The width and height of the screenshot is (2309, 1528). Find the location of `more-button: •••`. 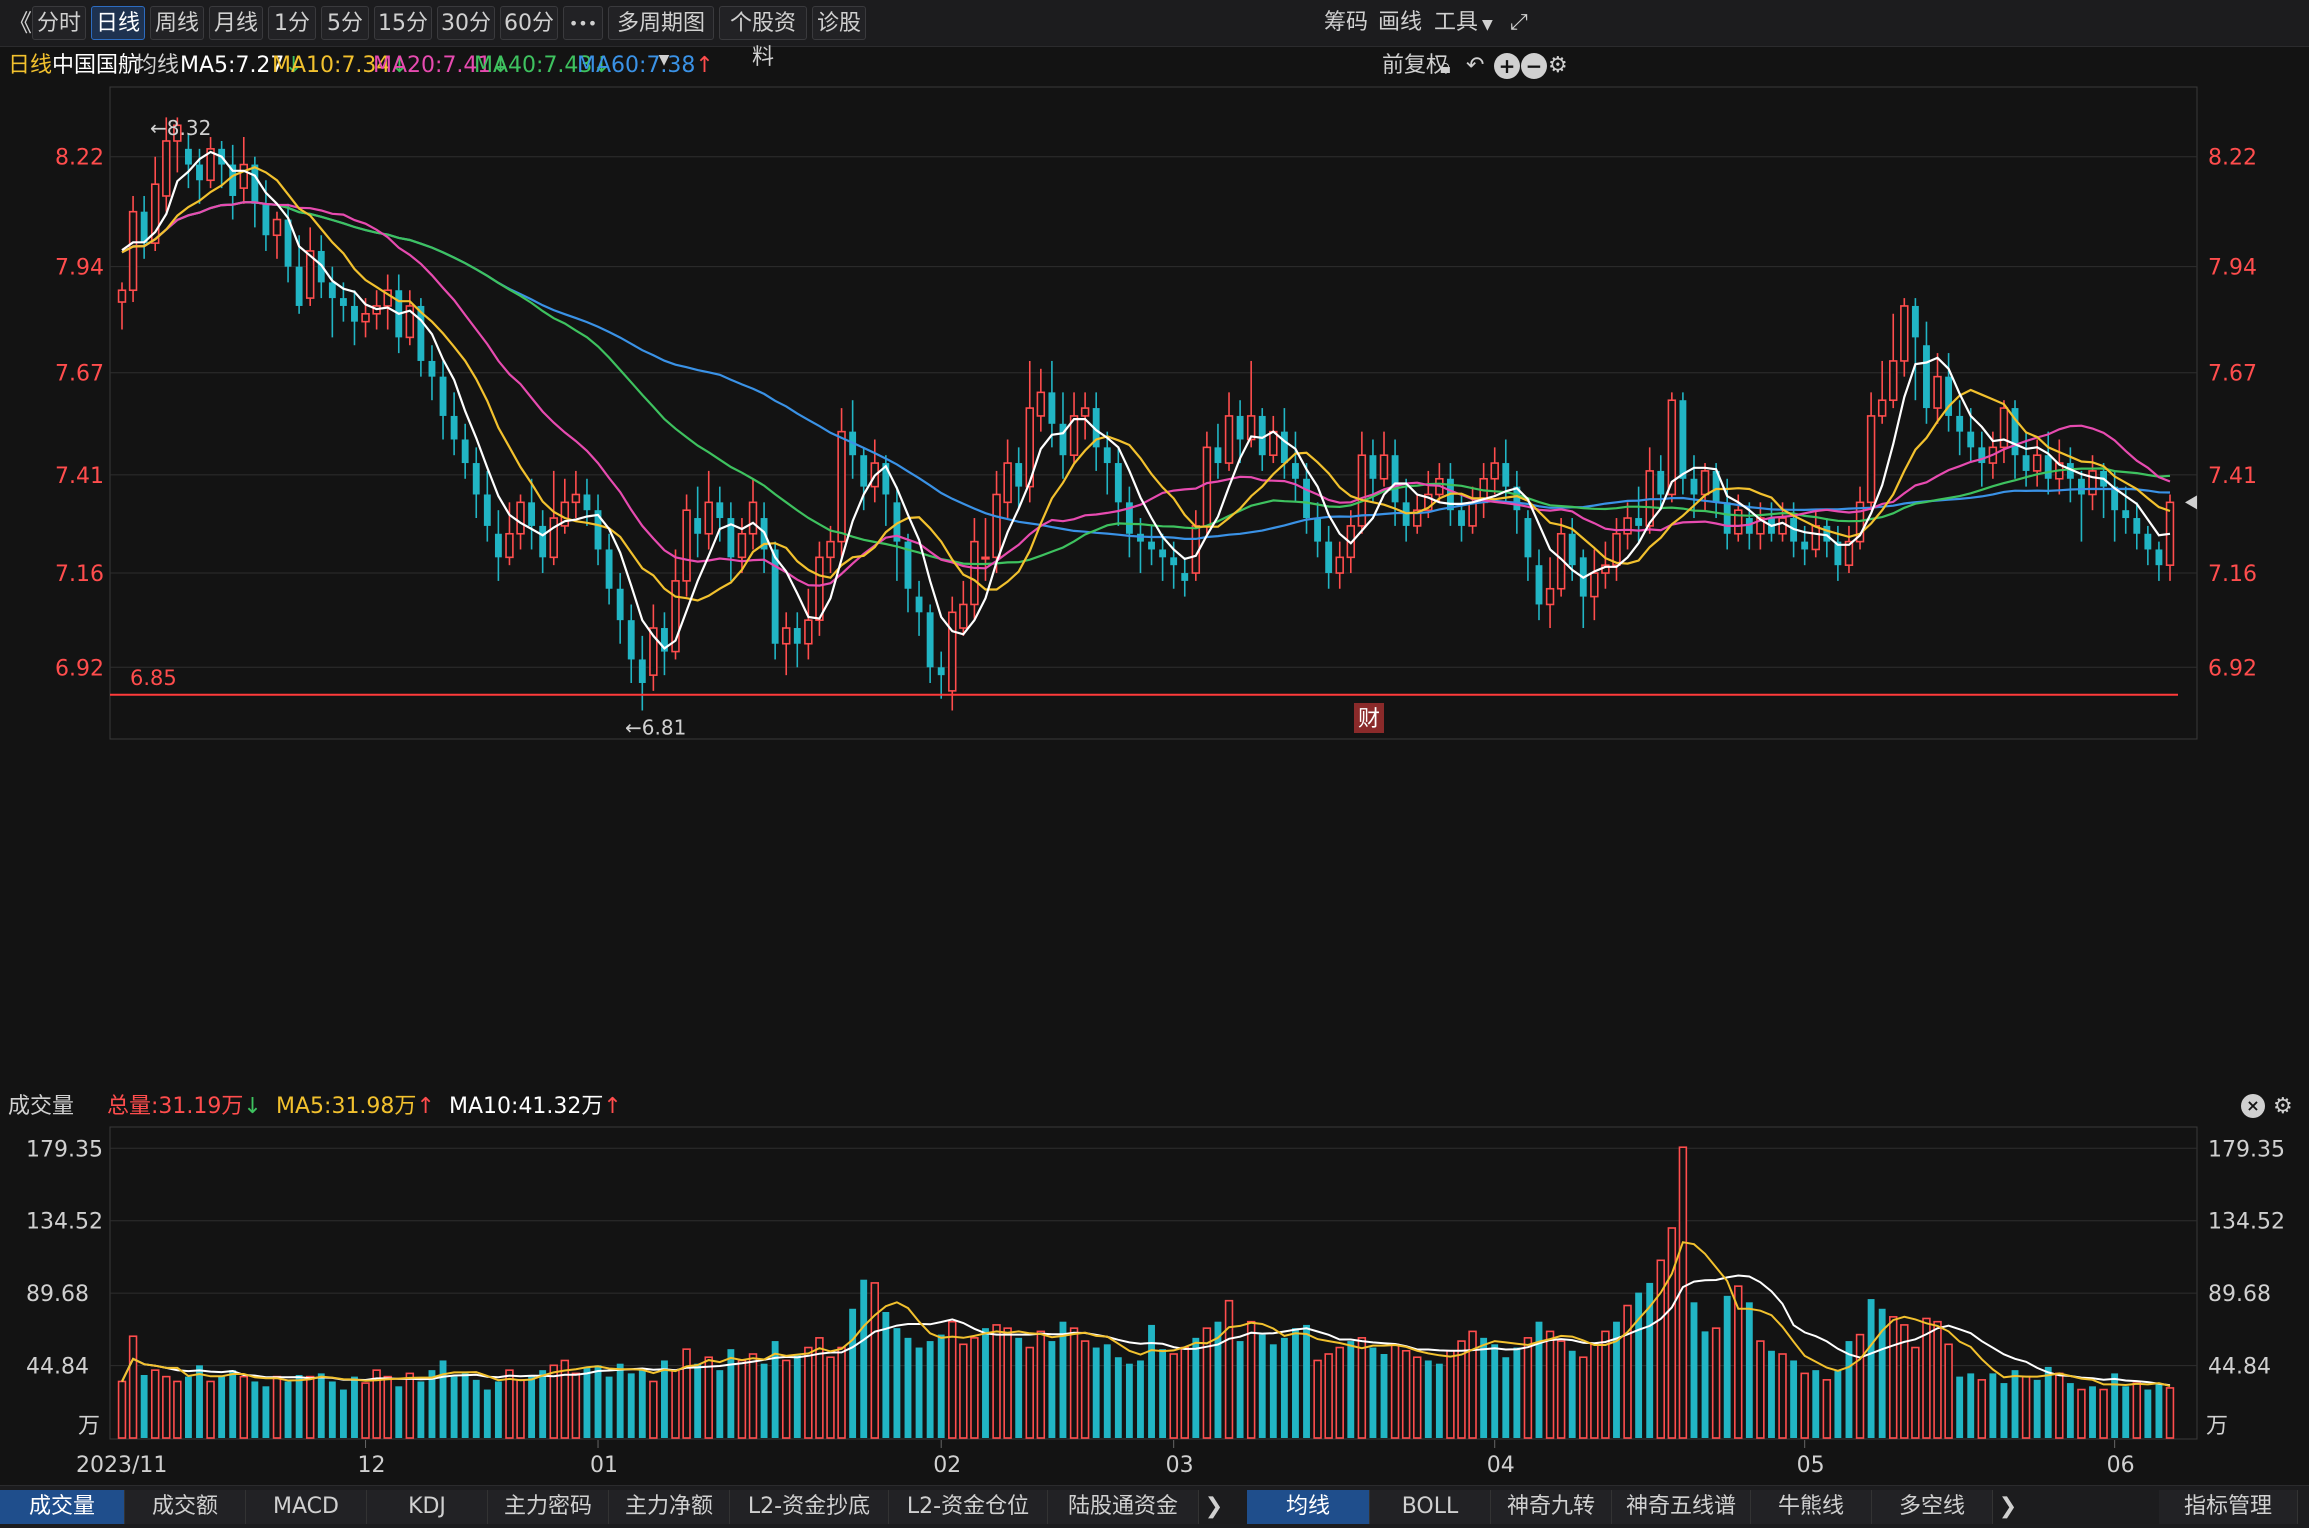

more-button: ••• is located at coordinates (583, 23).